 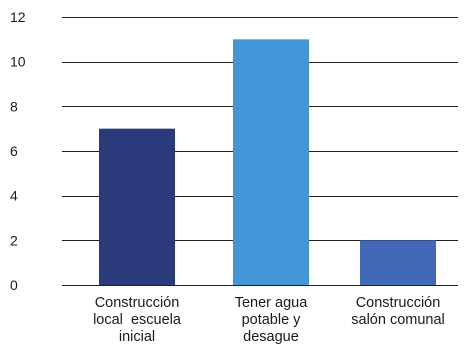 What do you see at coordinates (14, 240) in the screenshot?
I see `y-tick-label-2: 2` at bounding box center [14, 240].